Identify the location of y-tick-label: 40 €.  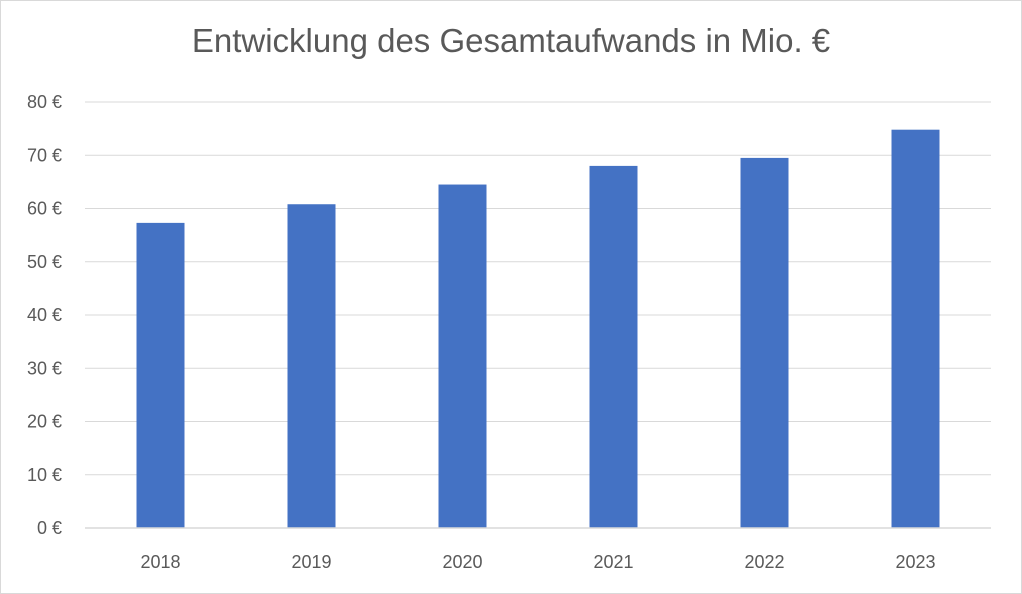
(44, 315).